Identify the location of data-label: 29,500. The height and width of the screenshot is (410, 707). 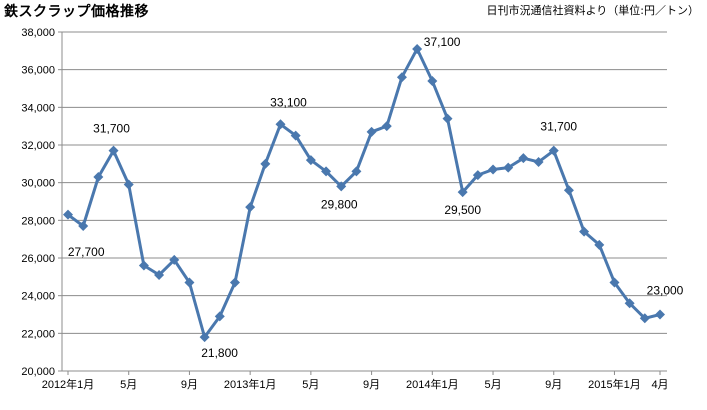
(462, 210).